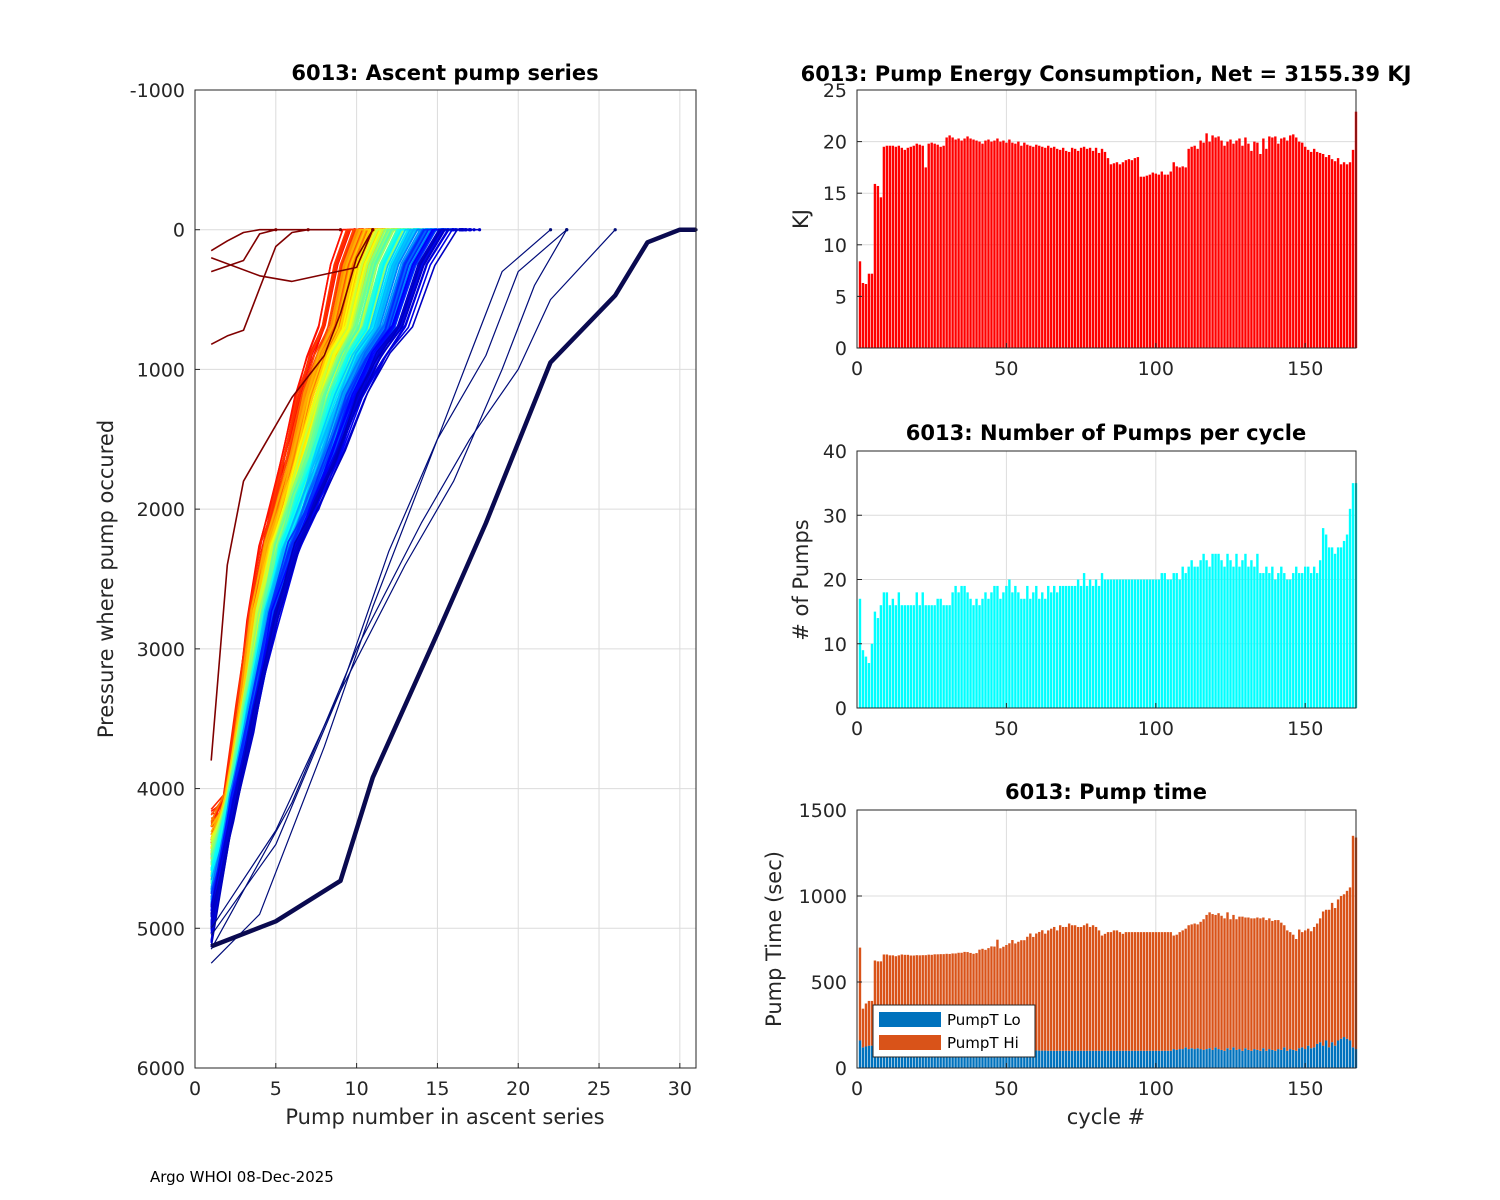 This screenshot has width=1500, height=1200. Describe the element at coordinates (910, 1042) in the screenshot. I see `legend-swatch-hi` at that location.